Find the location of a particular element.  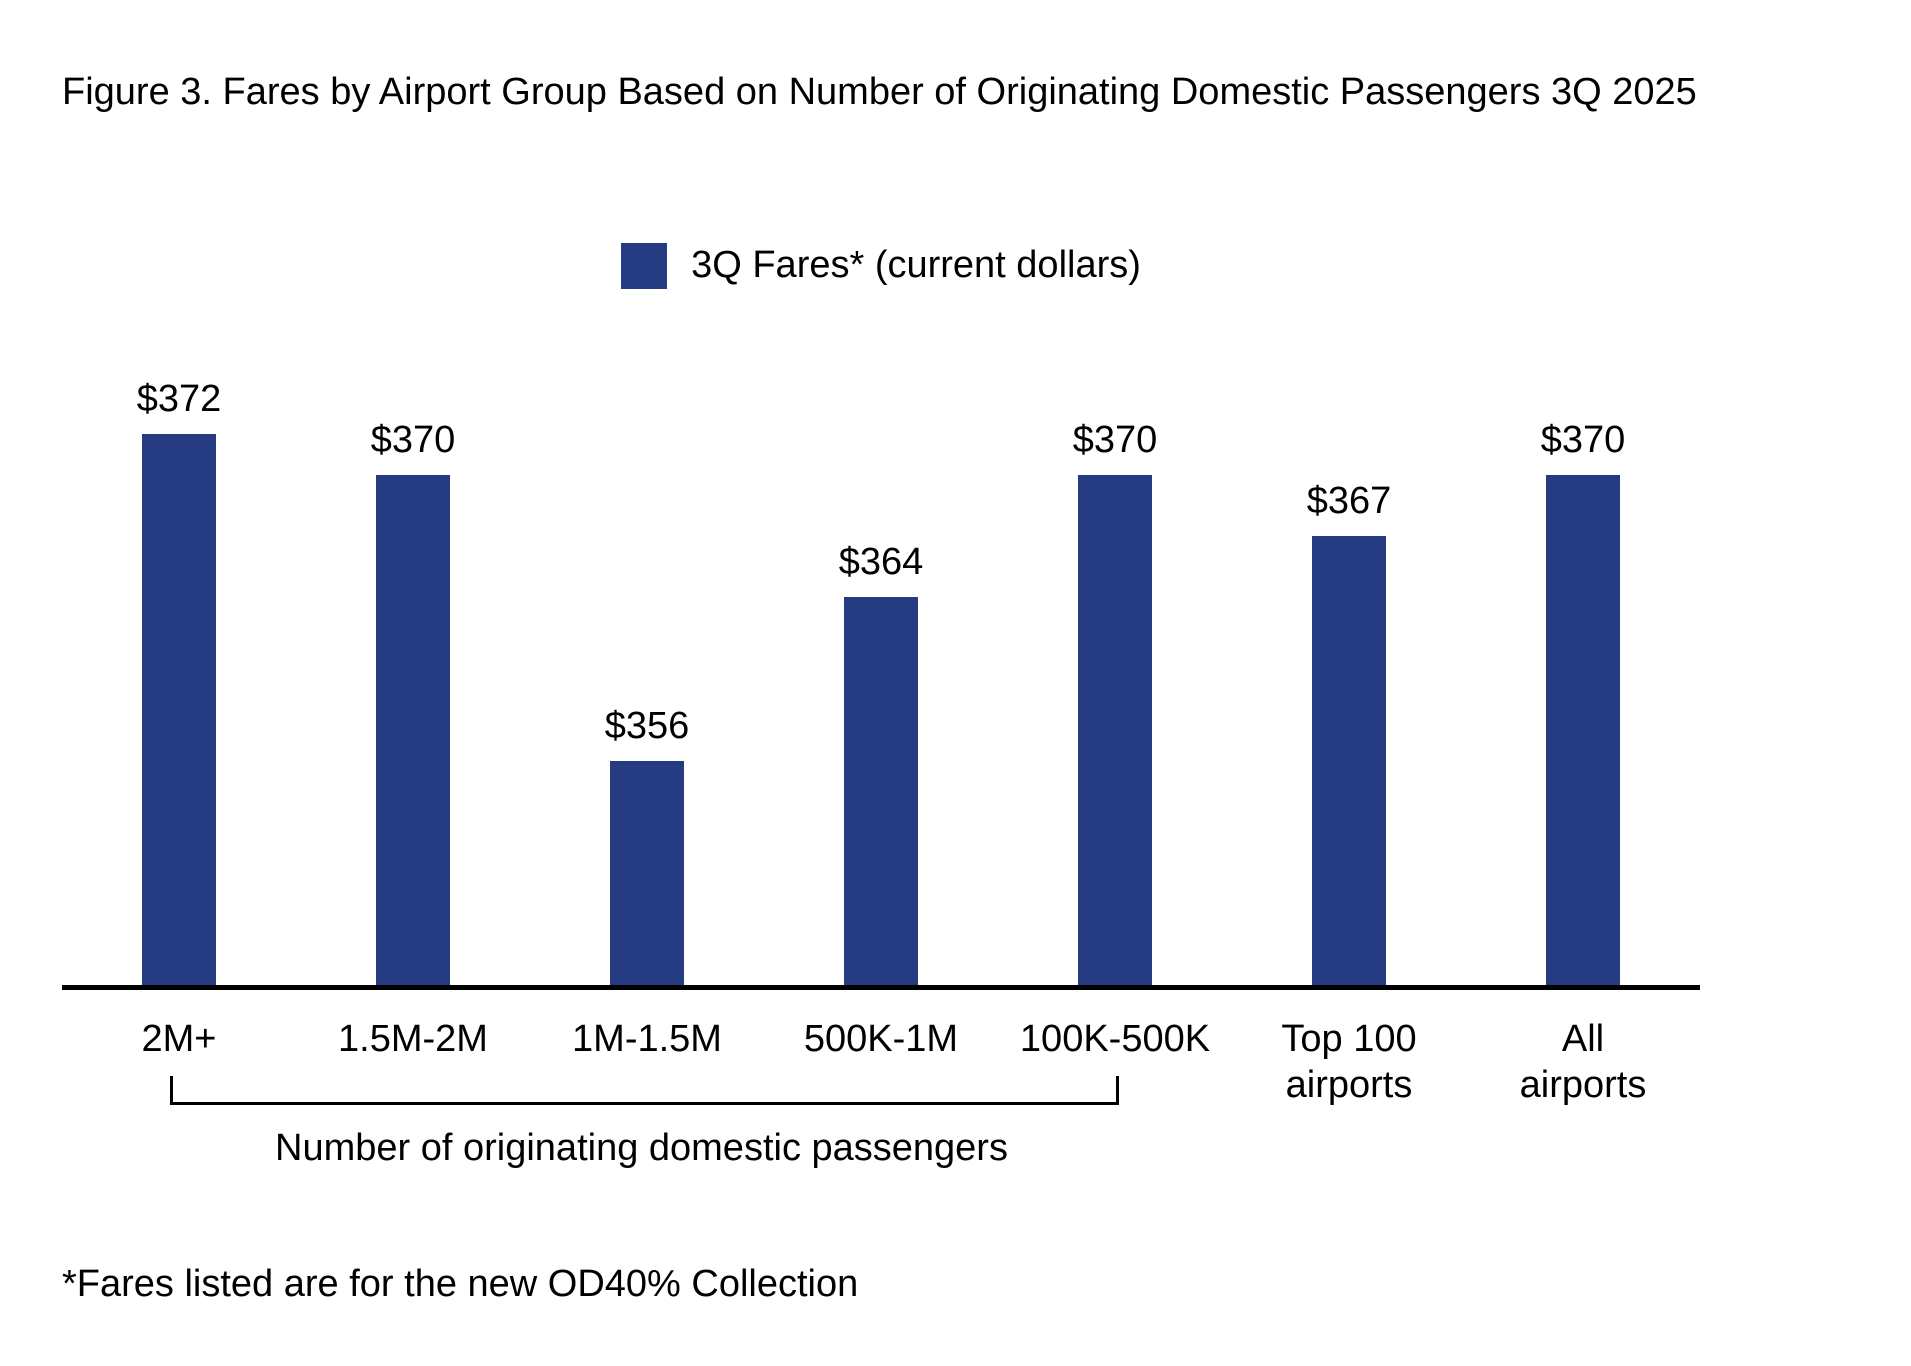

bar-group: $356 is located at coordinates (647, 662).